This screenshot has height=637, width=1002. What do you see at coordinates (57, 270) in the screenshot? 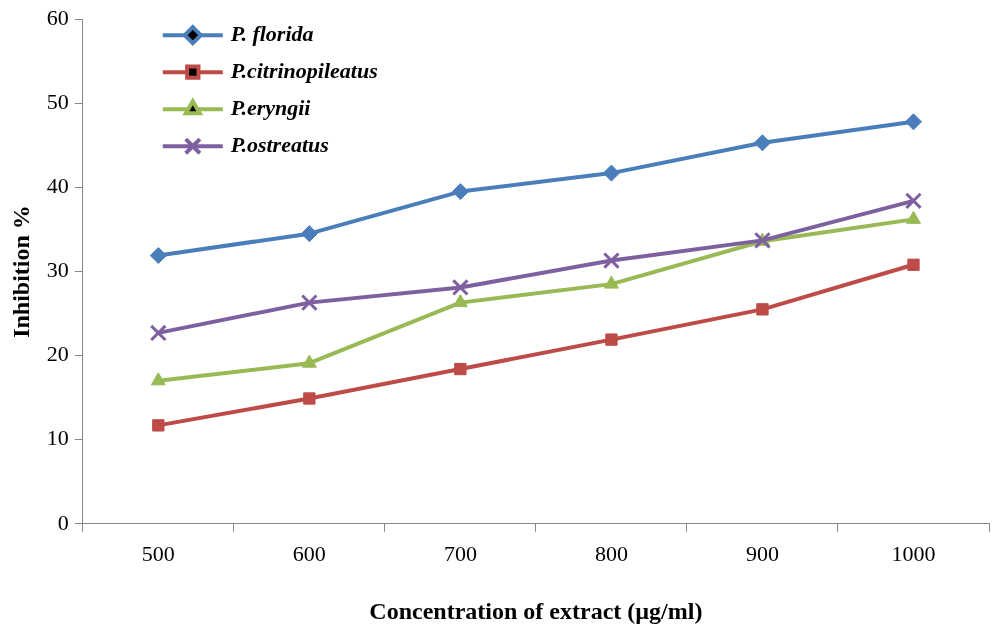
I see `y-tick-label: 30` at bounding box center [57, 270].